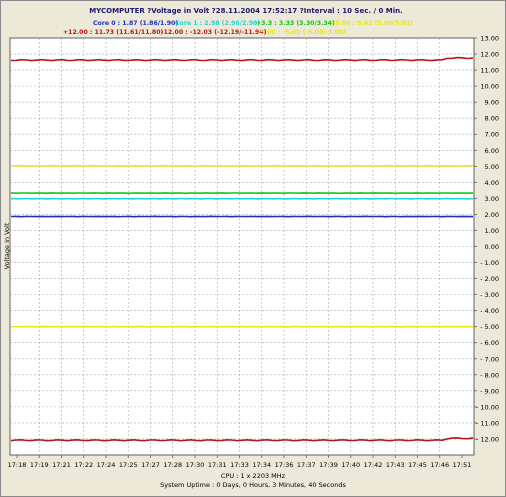  What do you see at coordinates (135, 23) in the screenshot?
I see `legend-entry: Core 0 : 1.87 (1.86/1.90)` at bounding box center [135, 23].